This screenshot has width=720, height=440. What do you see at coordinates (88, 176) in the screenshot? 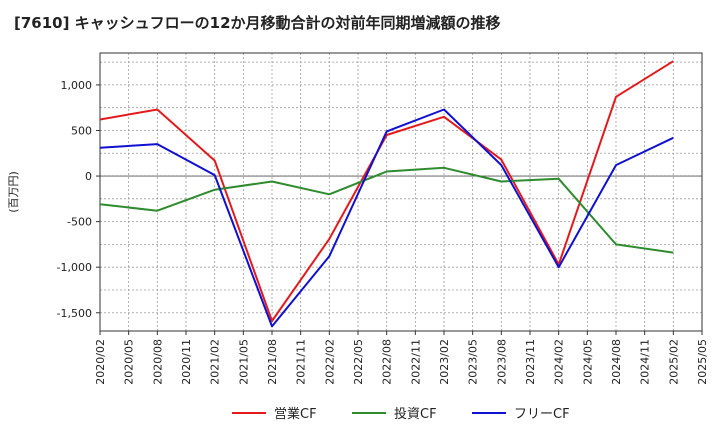
I see `y-tick-label: 0` at bounding box center [88, 176].